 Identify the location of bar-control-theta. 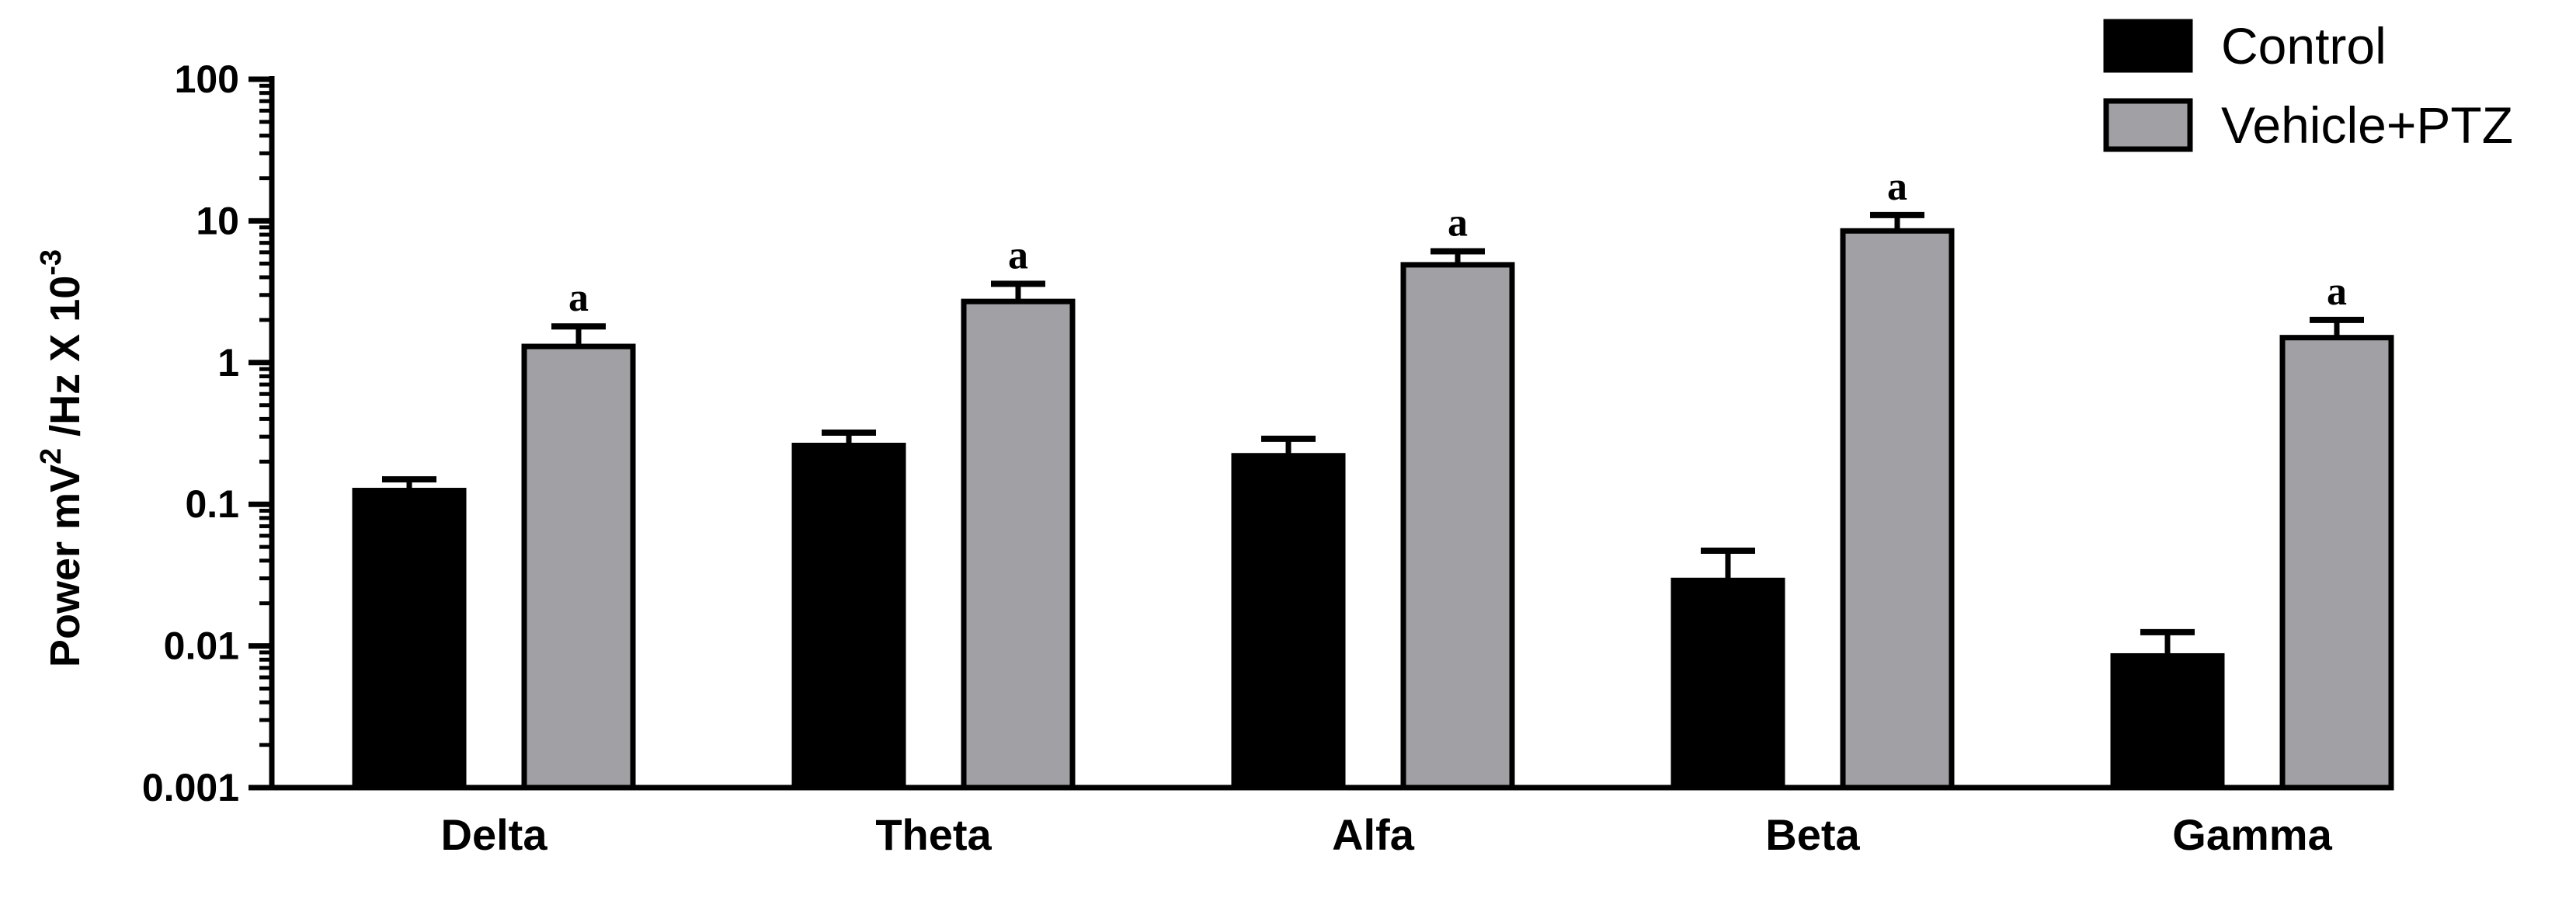
(848, 617).